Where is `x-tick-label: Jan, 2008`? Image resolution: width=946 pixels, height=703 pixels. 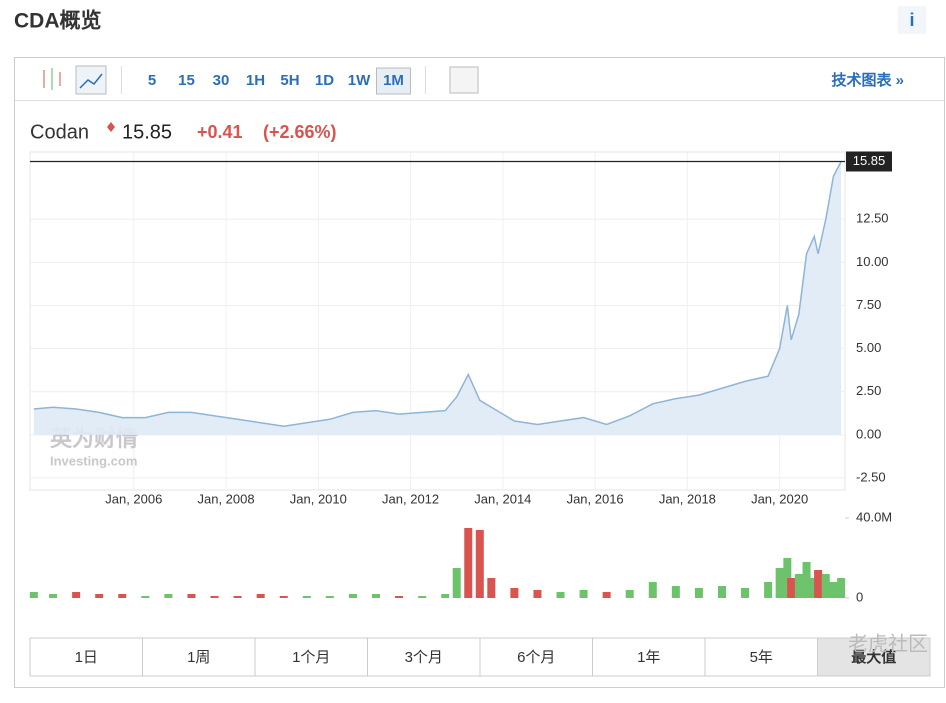 x-tick-label: Jan, 2008 is located at coordinates (226, 498).